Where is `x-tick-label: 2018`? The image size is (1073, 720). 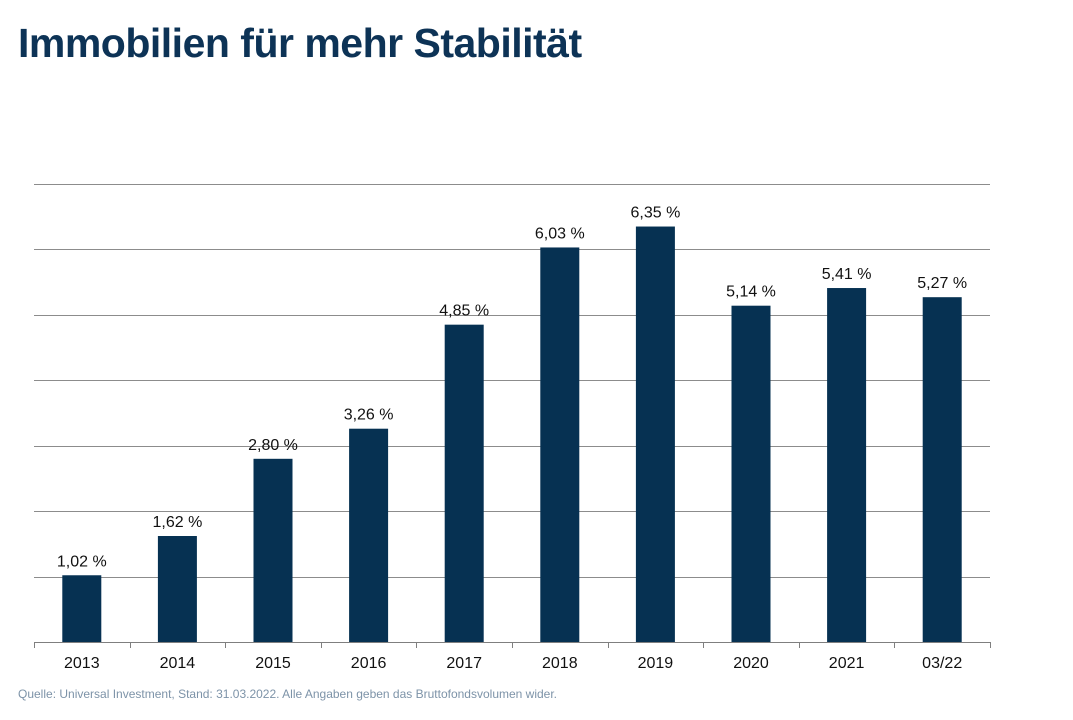 x-tick-label: 2018 is located at coordinates (560, 663).